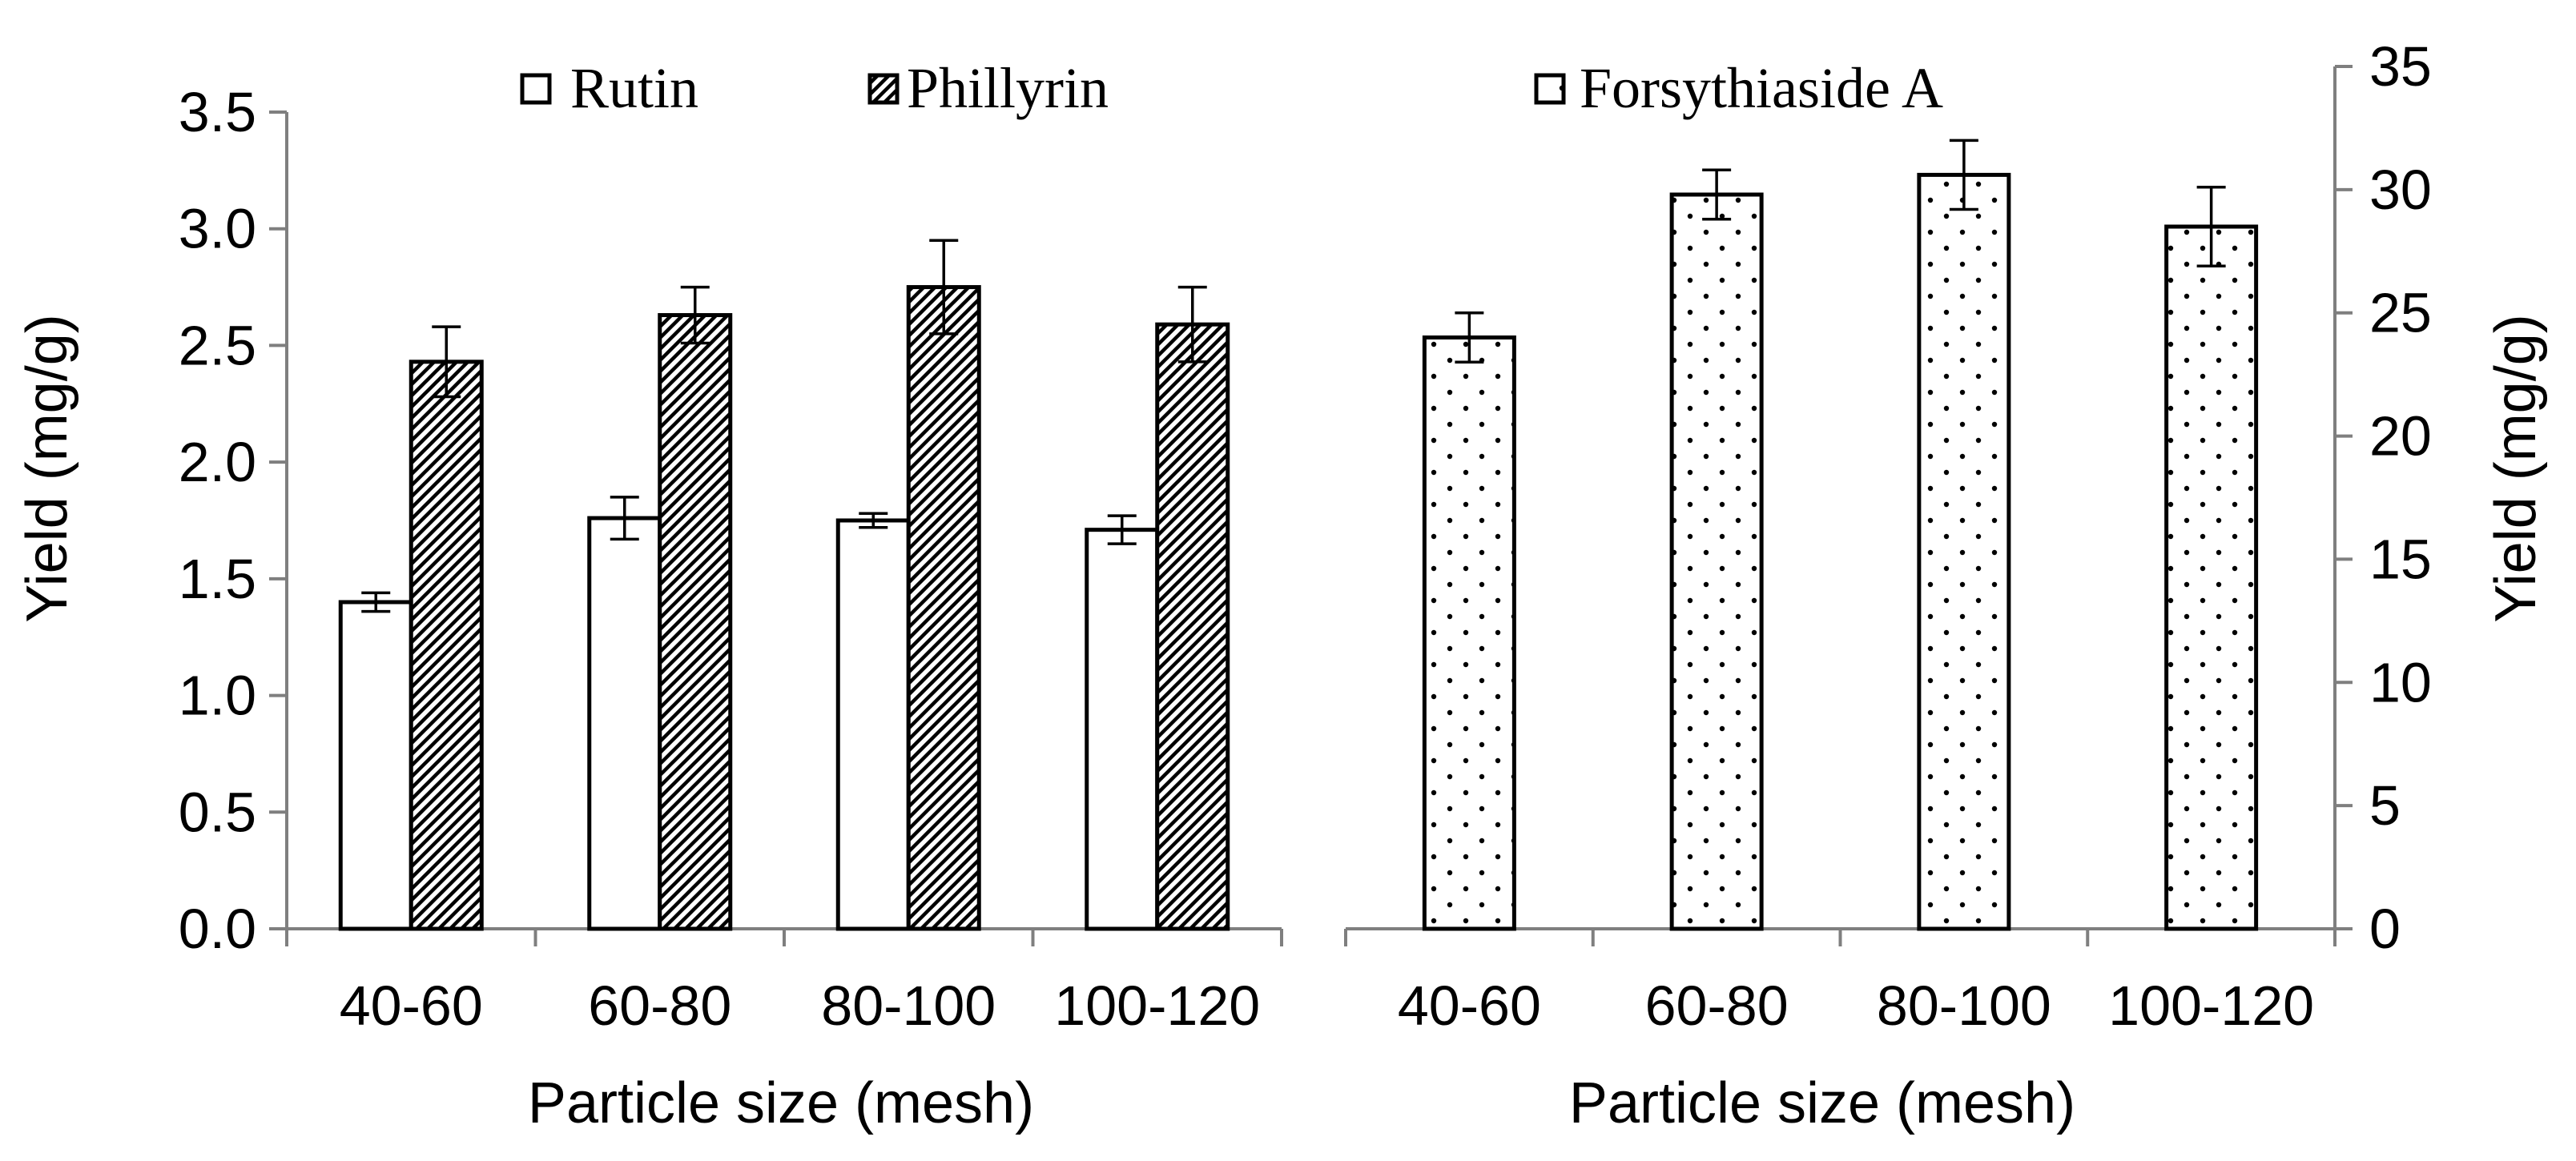  Describe the element at coordinates (2400, 682) in the screenshot. I see `y-tick-label: 10` at that location.